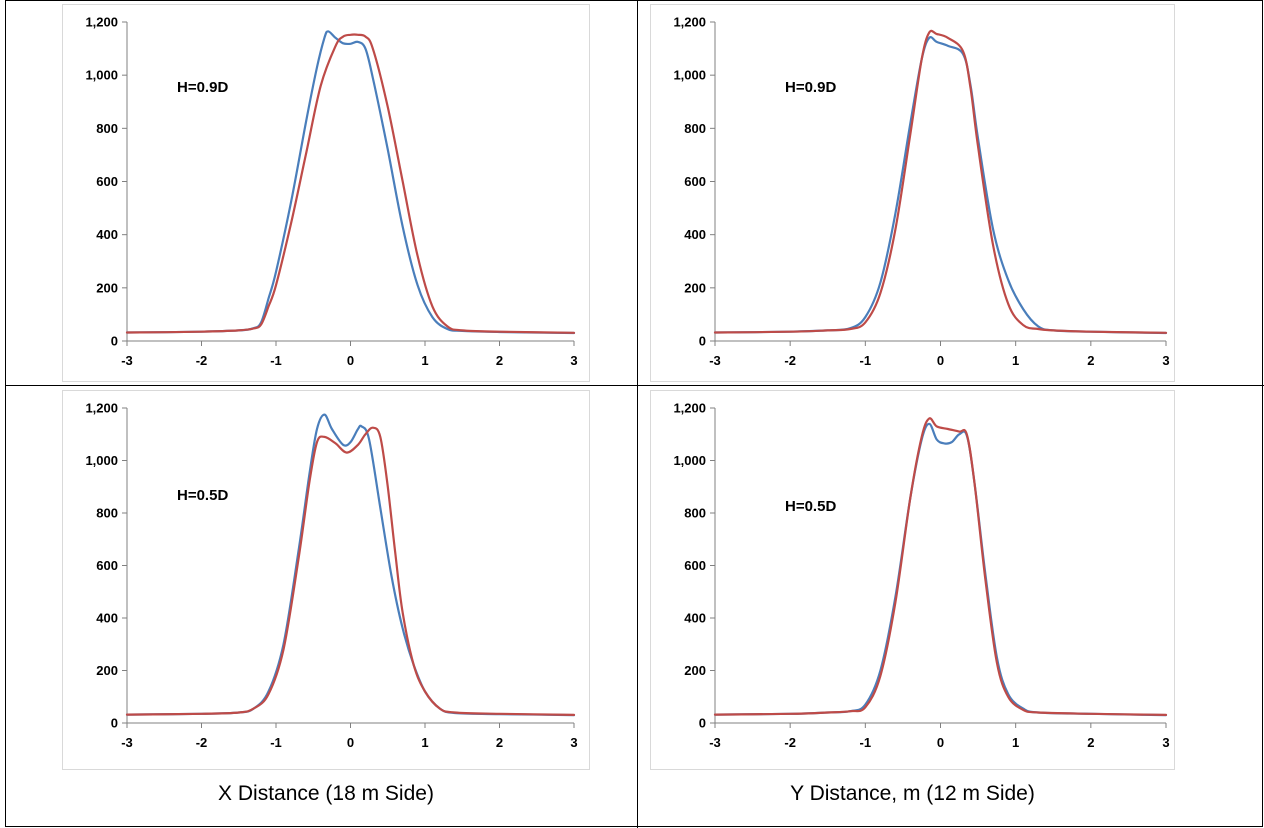  Describe the element at coordinates (326, 793) in the screenshot. I see `caption-left: X Distance (18 m Side)` at that location.